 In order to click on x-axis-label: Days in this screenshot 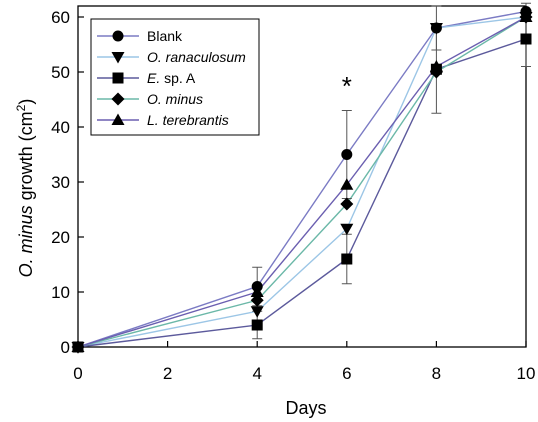, I will do `click(305, 408)`.